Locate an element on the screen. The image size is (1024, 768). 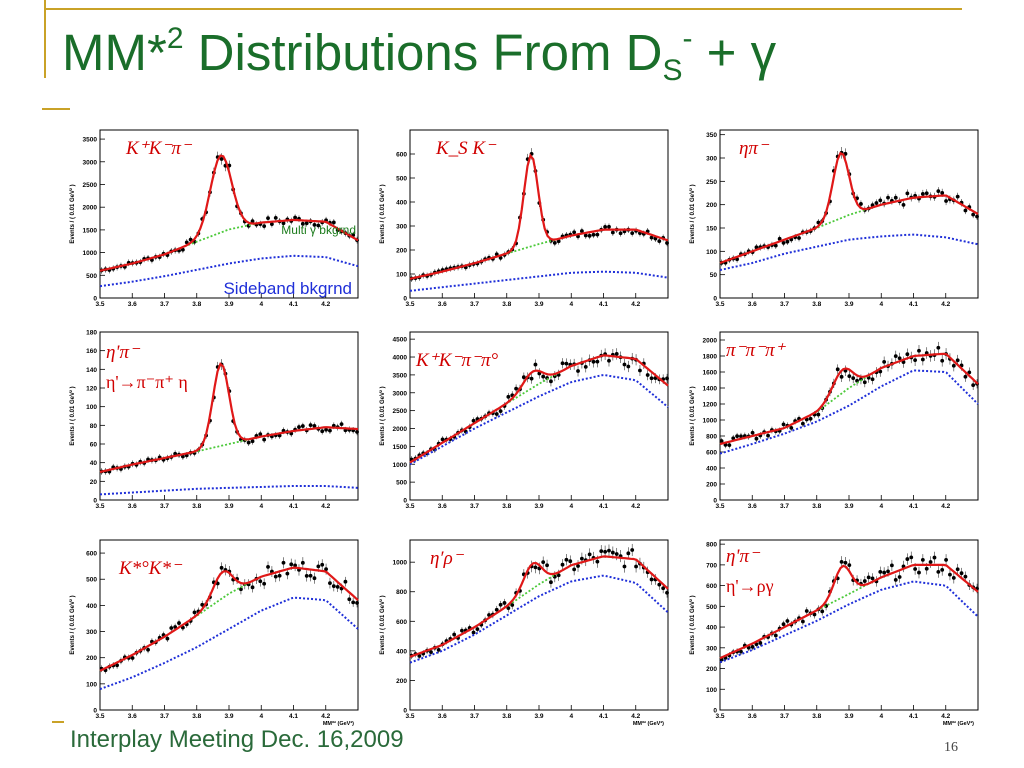
x-tick-label: 3.8 is located at coordinates (816, 506).